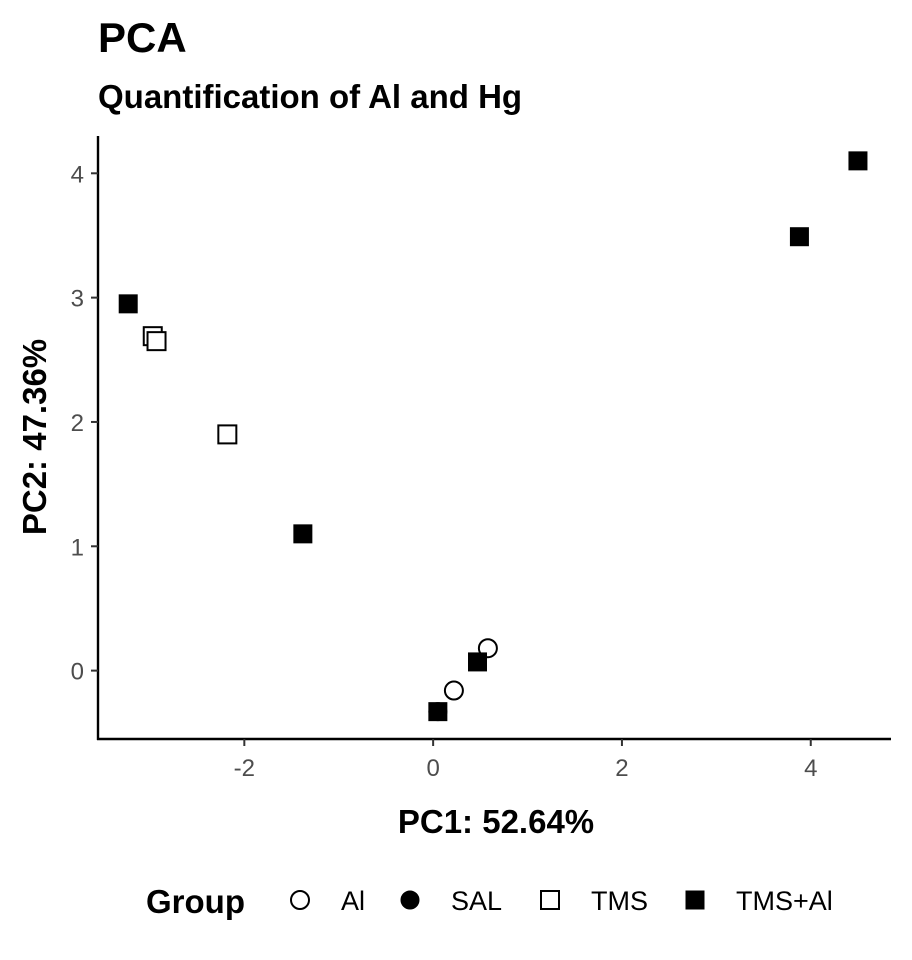 Image resolution: width=912 pixels, height=960 pixels. I want to click on y-tick-label: 0, so click(77, 672).